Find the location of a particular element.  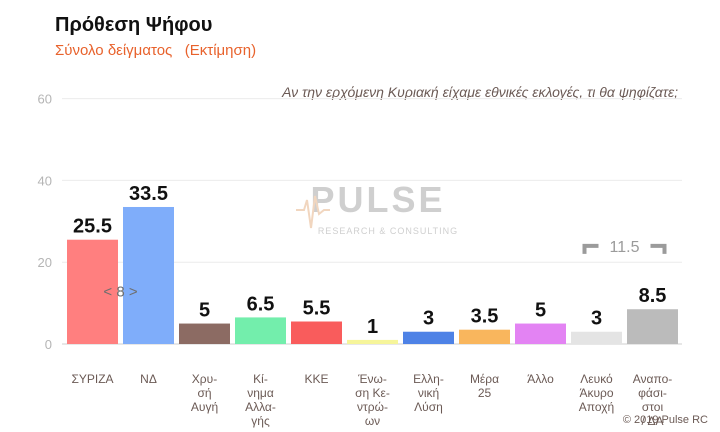

category-label: ση Κε- is located at coordinates (372, 393).